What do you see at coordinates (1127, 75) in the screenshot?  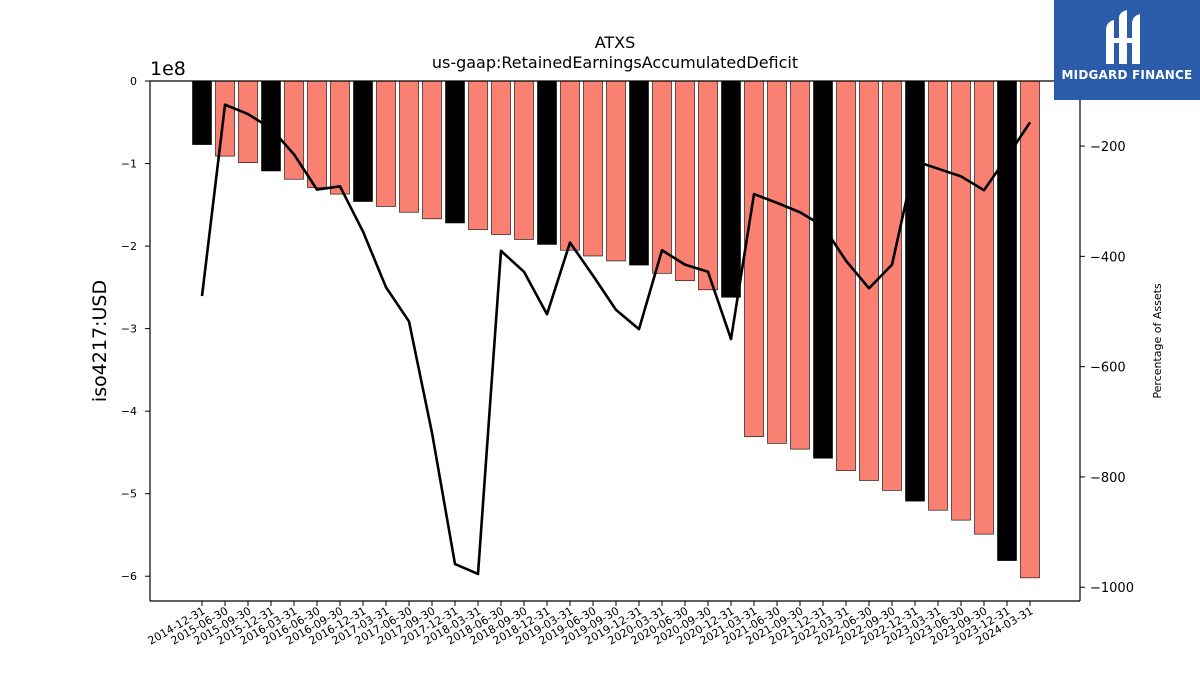 I see `brand-name: MIDGARD FINANCE` at bounding box center [1127, 75].